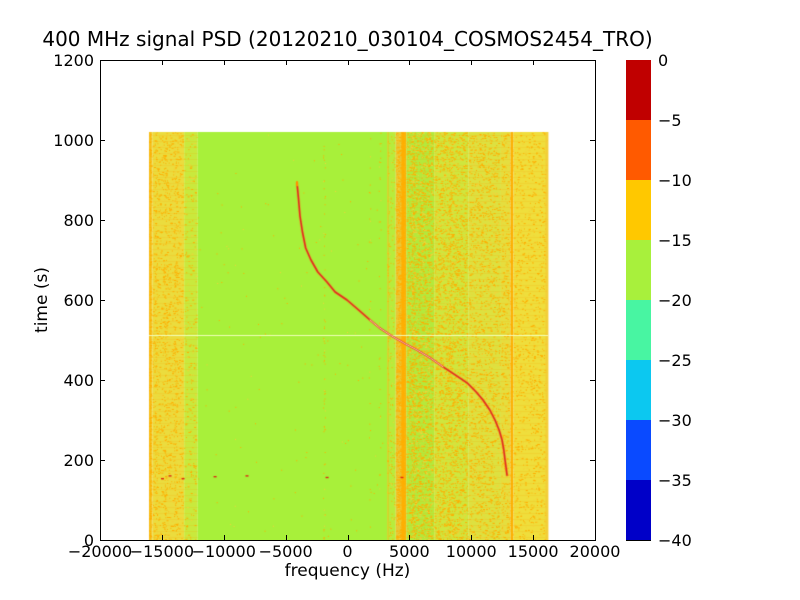 The height and width of the screenshot is (600, 800). Describe the element at coordinates (78, 380) in the screenshot. I see `y-tick-label: 400` at that location.